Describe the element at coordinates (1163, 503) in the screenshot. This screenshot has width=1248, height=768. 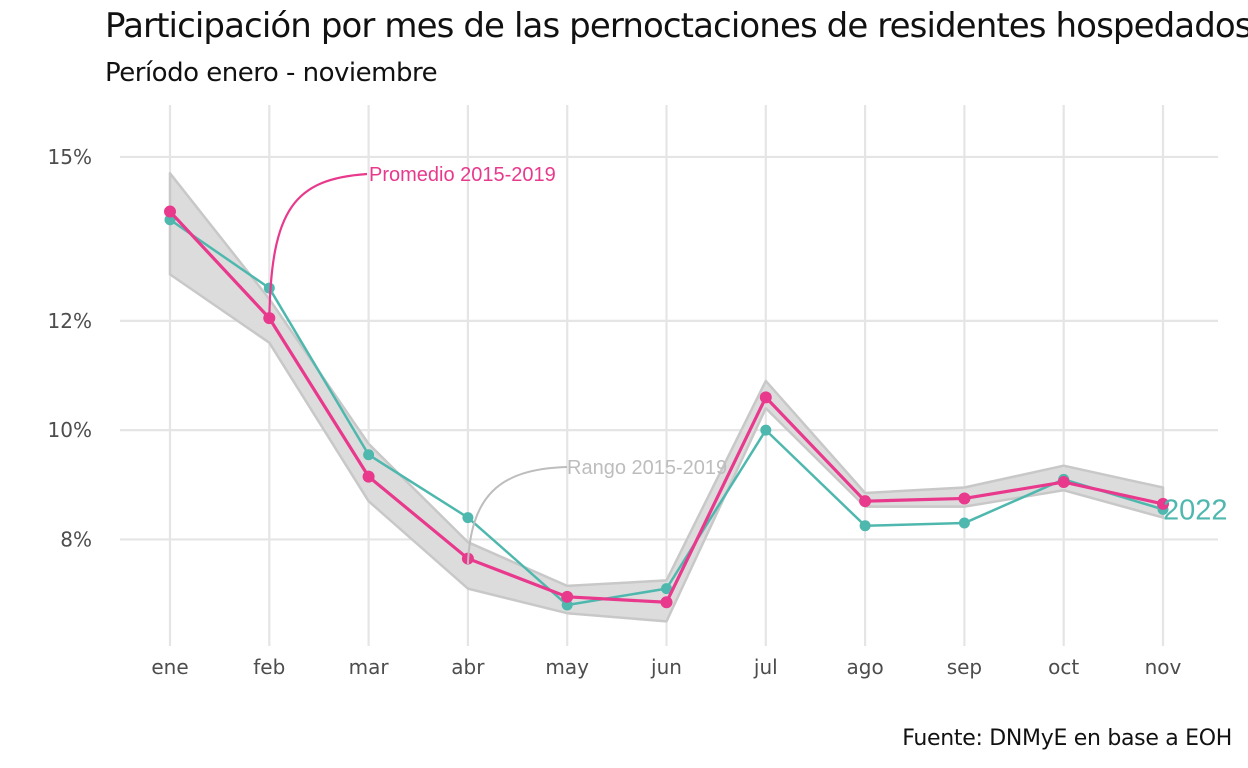
I see `promedio-point-nov` at that location.